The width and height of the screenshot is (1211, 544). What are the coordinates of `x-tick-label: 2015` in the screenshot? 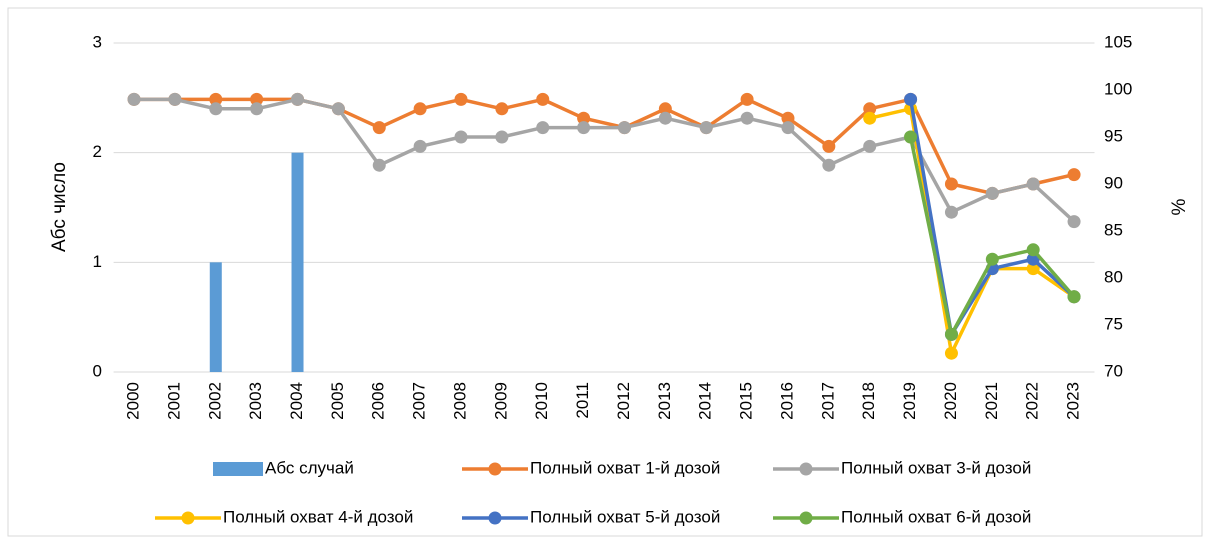 It's located at (746, 401).